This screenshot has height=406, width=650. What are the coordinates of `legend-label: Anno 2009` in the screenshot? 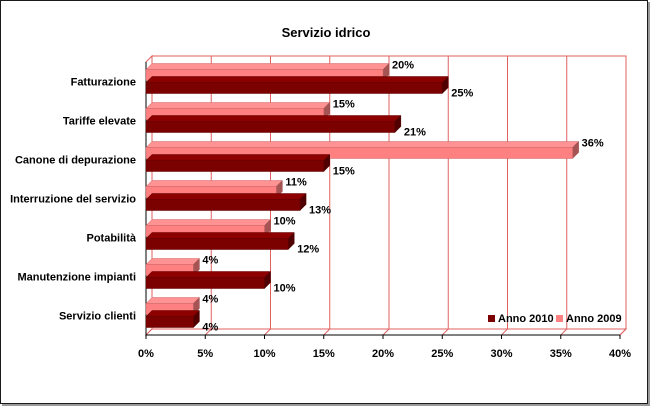 It's located at (594, 319).